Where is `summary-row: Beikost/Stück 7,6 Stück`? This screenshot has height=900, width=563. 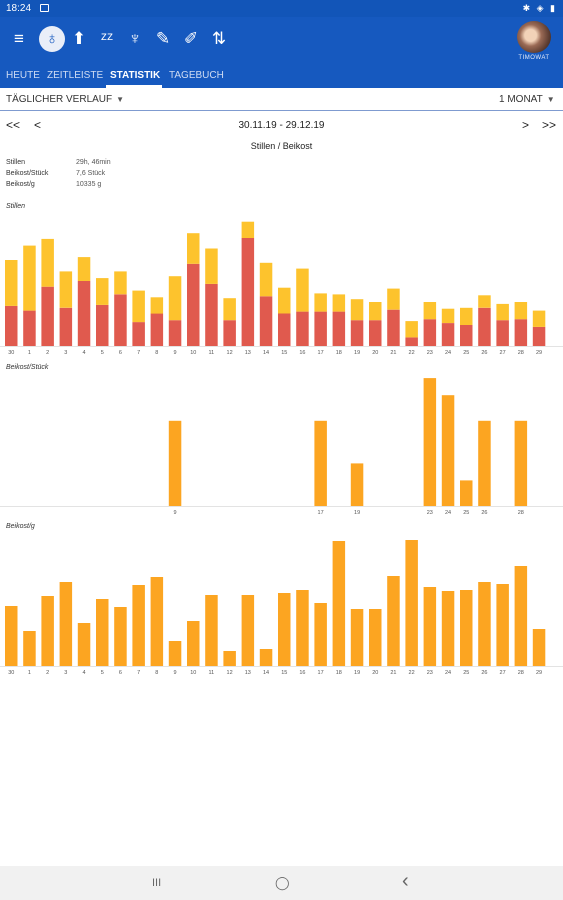 summary-row: Beikost/Stück 7,6 Stück is located at coordinates (58, 173).